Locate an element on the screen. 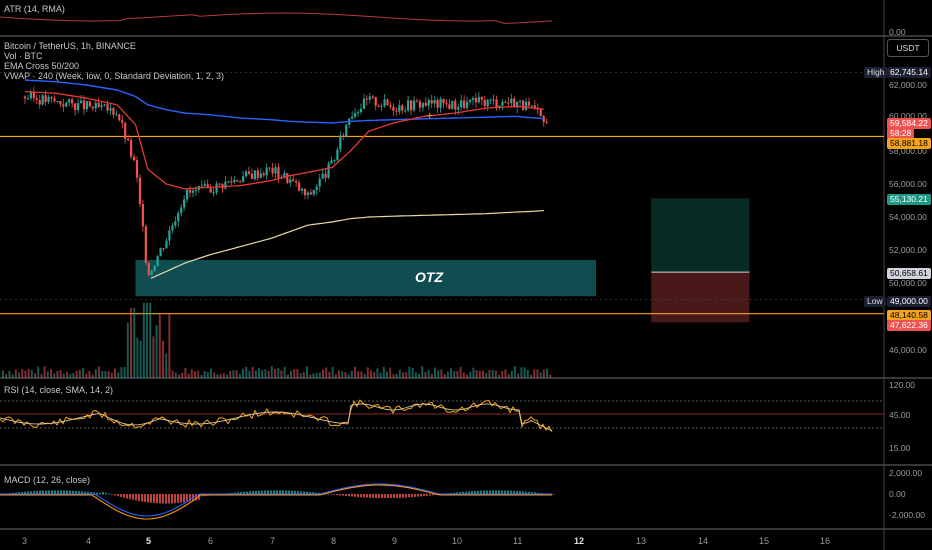 This screenshot has width=932, height=550. price-tick: 58,000.00 is located at coordinates (908, 151).